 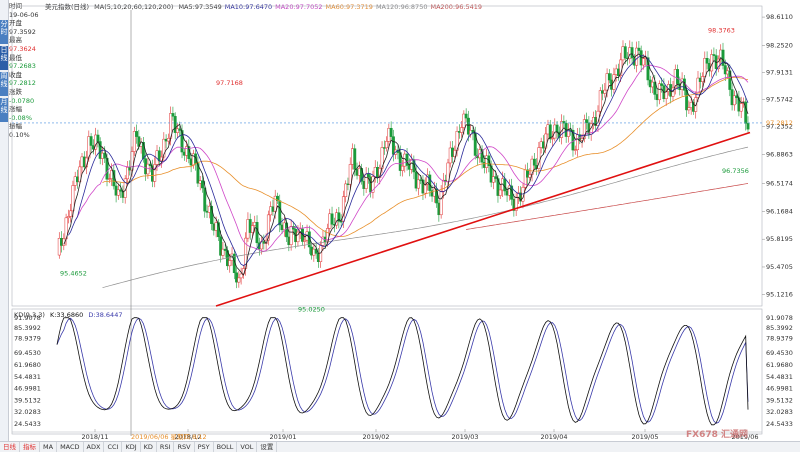 What do you see at coordinates (27, 365) in the screenshot?
I see `kdj-y-tick-label-left: 61.9680` at bounding box center [27, 365].